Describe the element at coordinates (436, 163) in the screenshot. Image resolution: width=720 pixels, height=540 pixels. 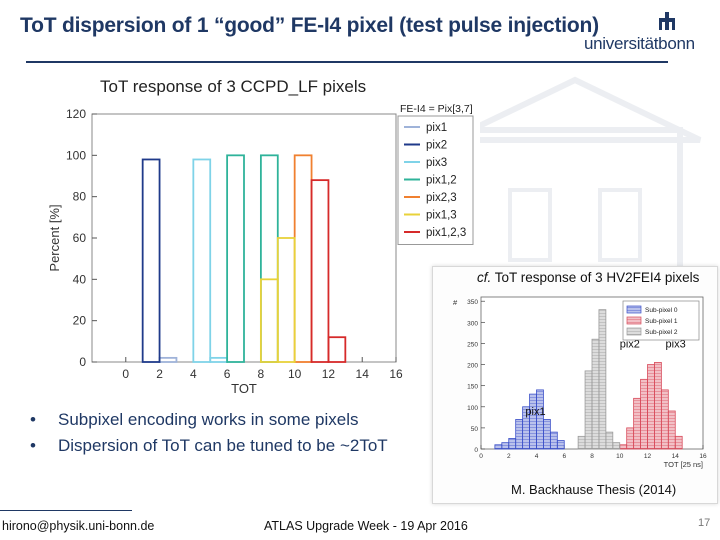
I see `legend-label: pix3` at that location.